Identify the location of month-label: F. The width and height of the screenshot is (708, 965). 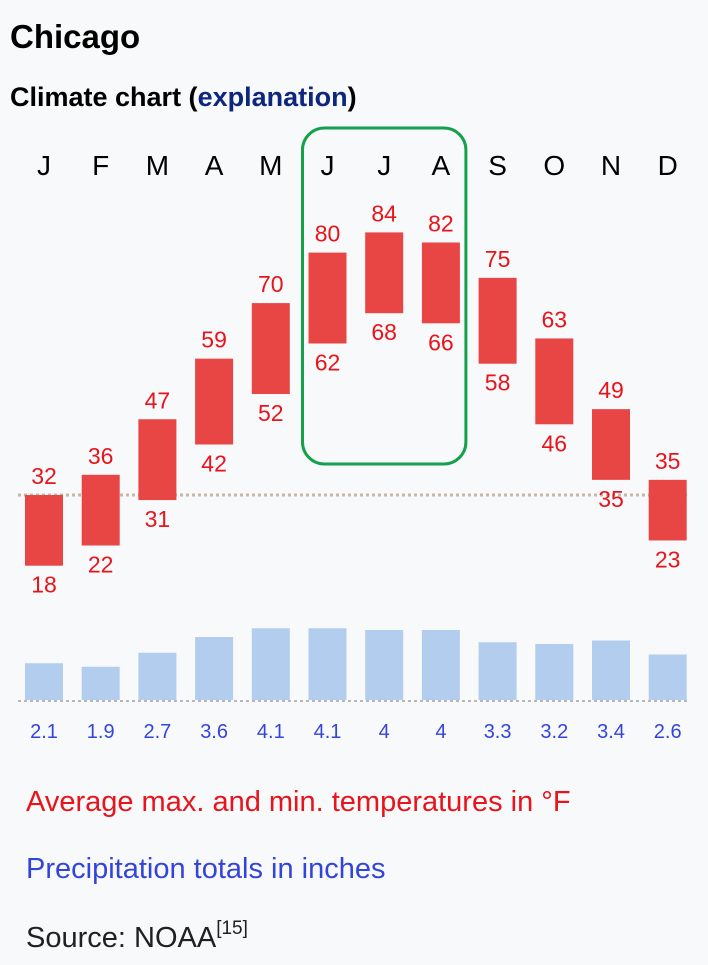
(100, 165).